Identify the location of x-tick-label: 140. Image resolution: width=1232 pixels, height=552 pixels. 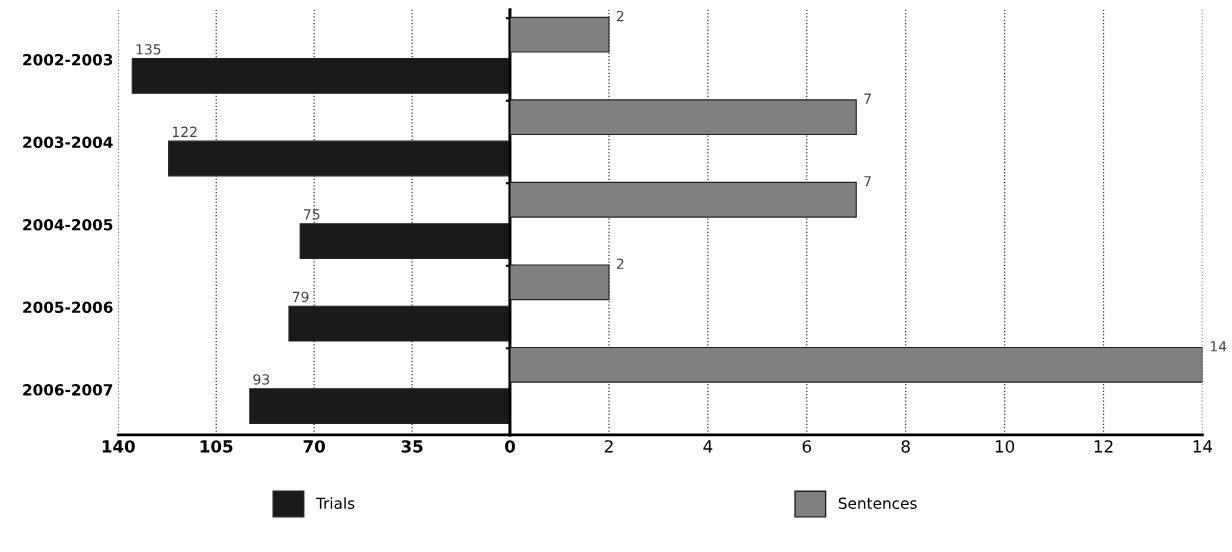
(118, 446).